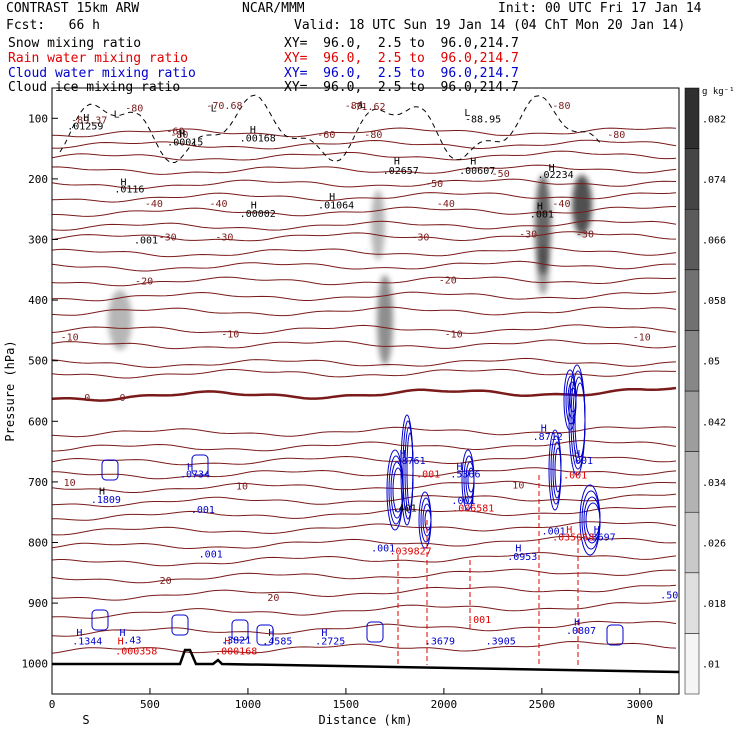  Describe the element at coordinates (38, 543) in the screenshot. I see `y-tick-label: 800` at that location.